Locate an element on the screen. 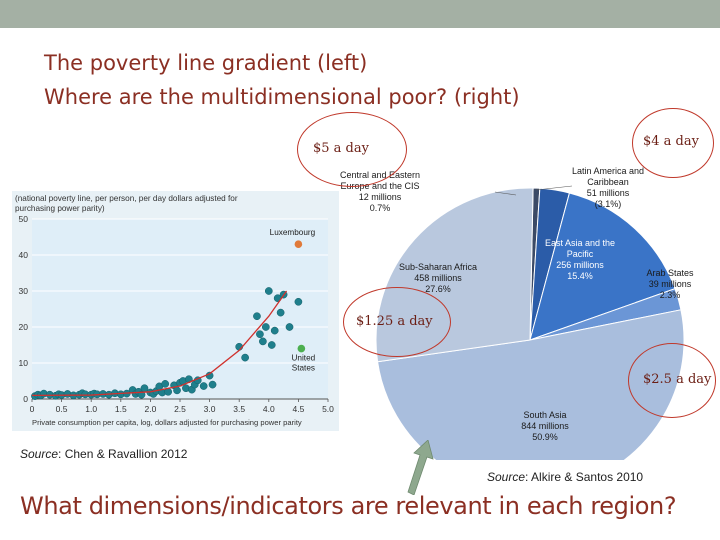  source-left: Source: Chen & Ravallion 2012 is located at coordinates (104, 454).